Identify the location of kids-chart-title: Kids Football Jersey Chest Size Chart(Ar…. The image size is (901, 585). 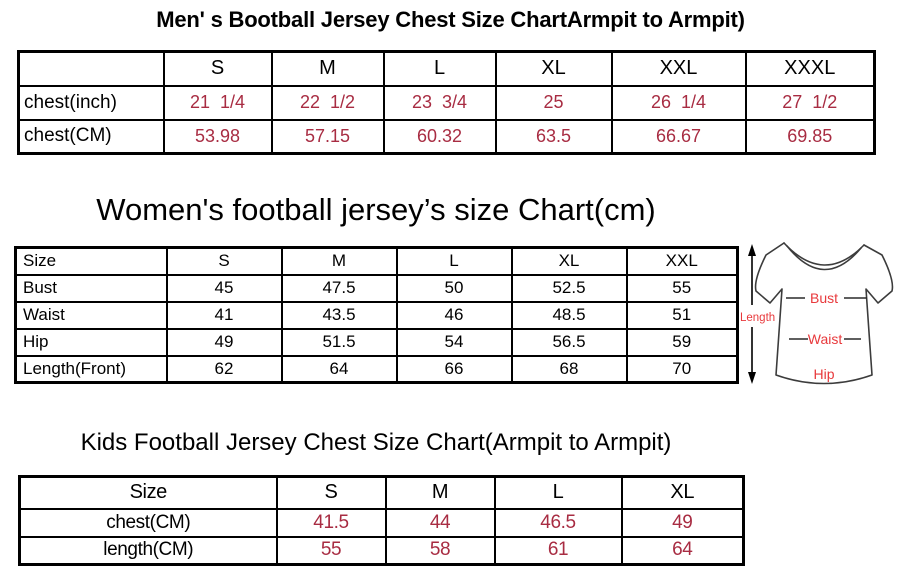
(376, 442).